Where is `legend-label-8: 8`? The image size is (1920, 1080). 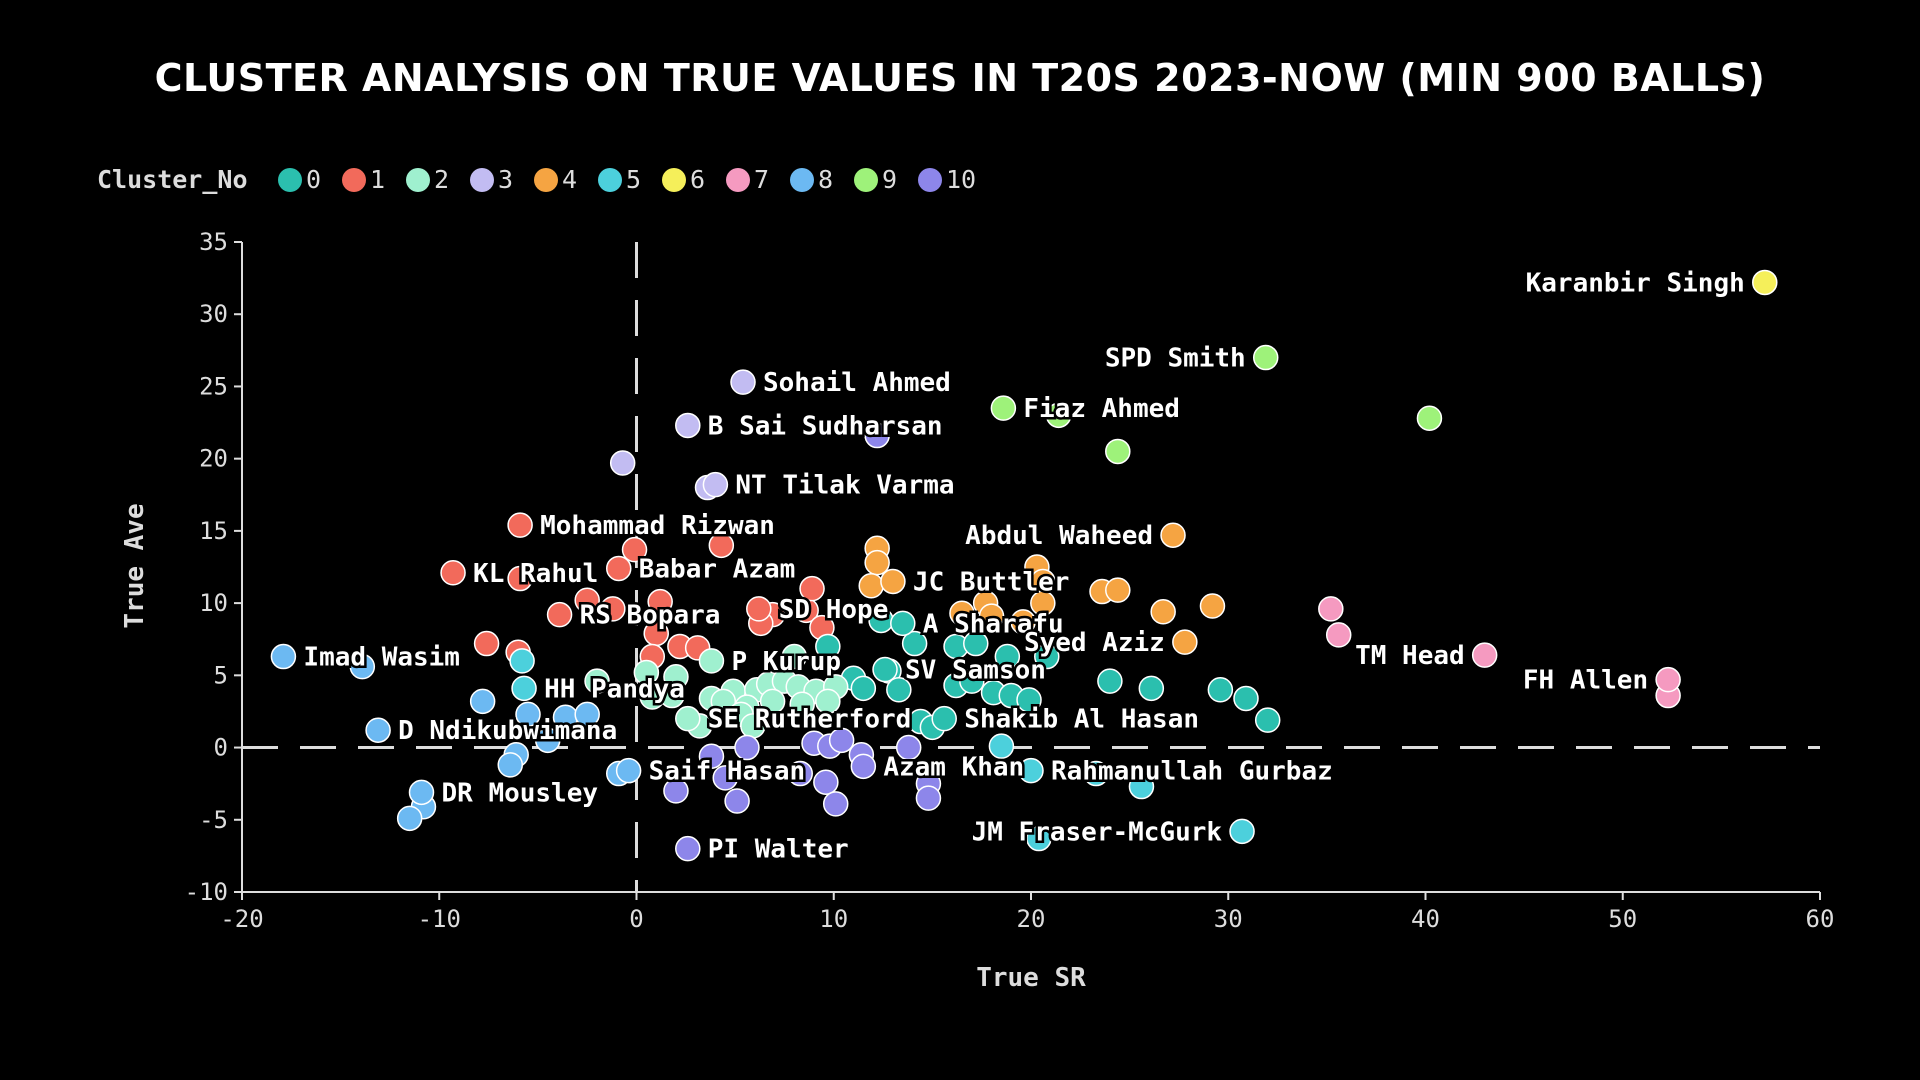 legend-label-8: 8 is located at coordinates (825, 179).